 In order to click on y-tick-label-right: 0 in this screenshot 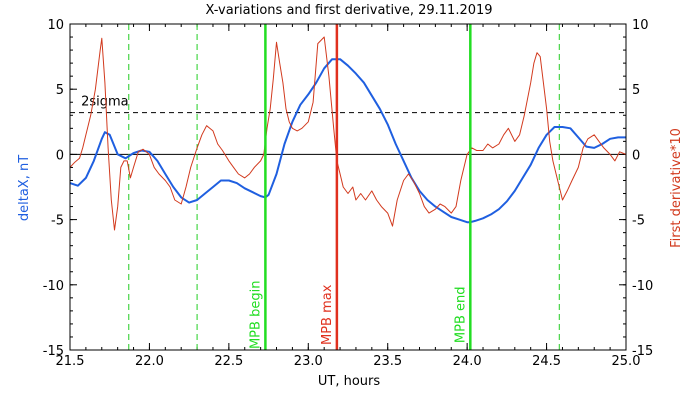, I will do `click(636, 155)`.